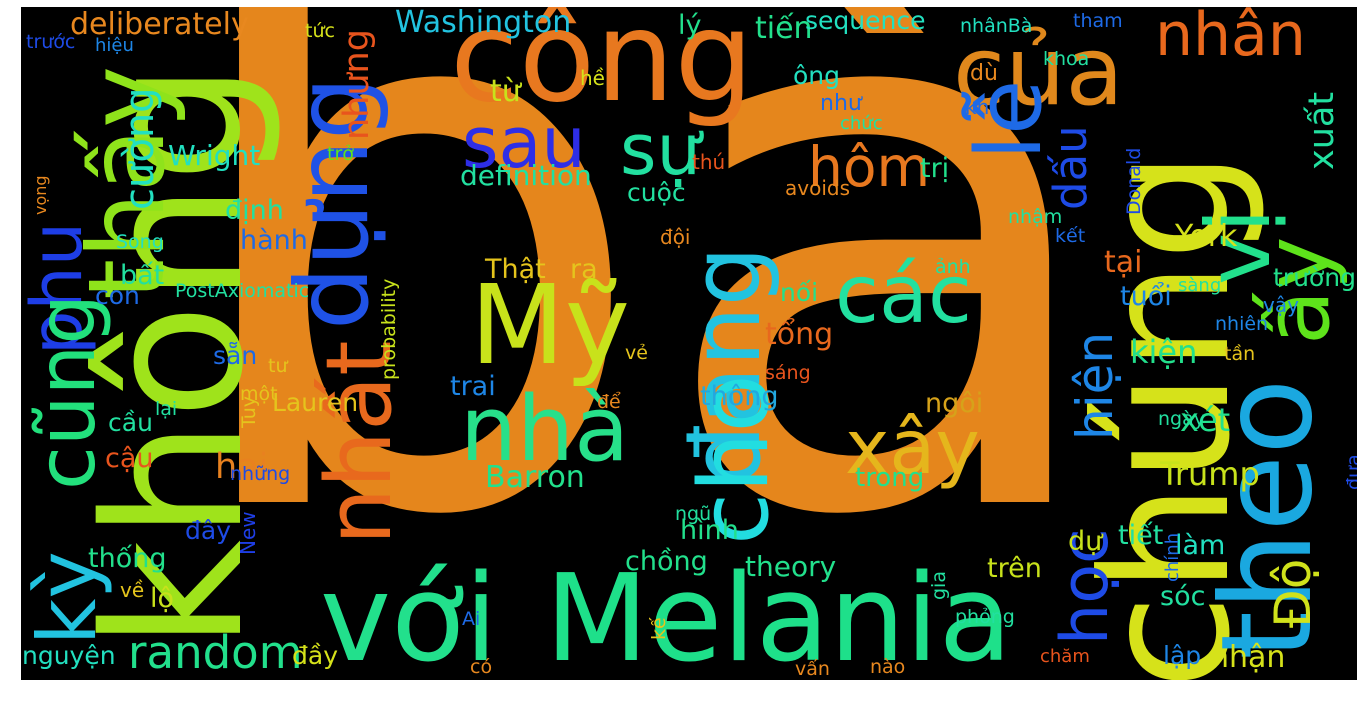 The height and width of the screenshot is (705, 1366). What do you see at coordinates (953, 267) in the screenshot?
I see `word-118: ảnh` at bounding box center [953, 267].